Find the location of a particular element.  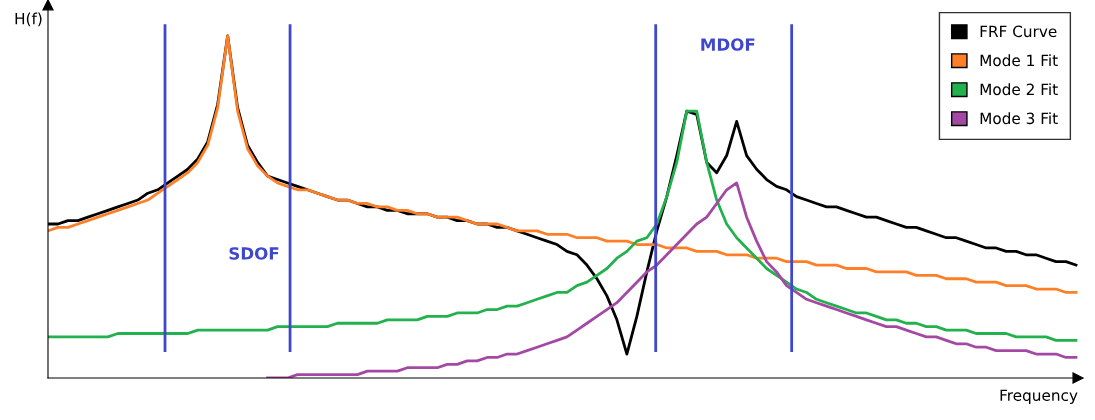

x-axis-title: Frequency is located at coordinates (1039, 396).